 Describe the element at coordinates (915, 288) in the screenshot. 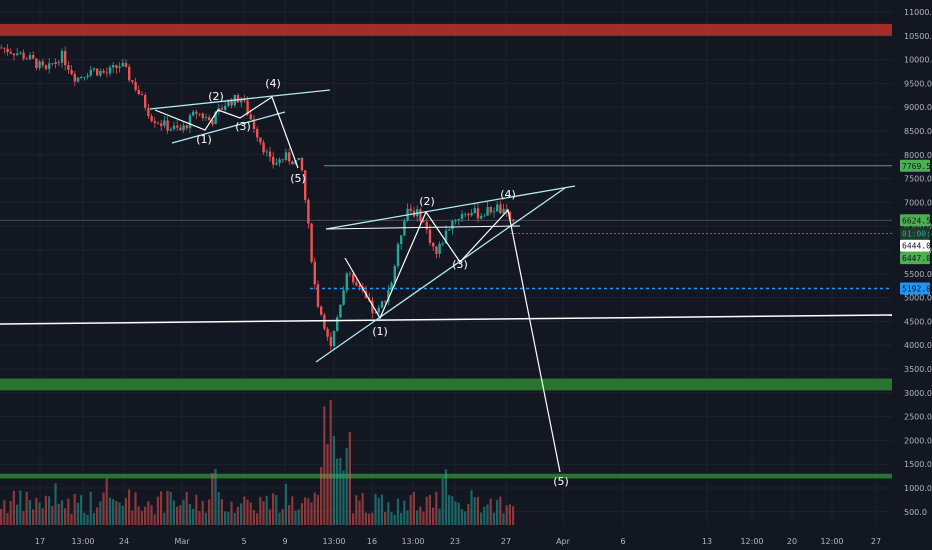

I see `price-tag-box` at that location.